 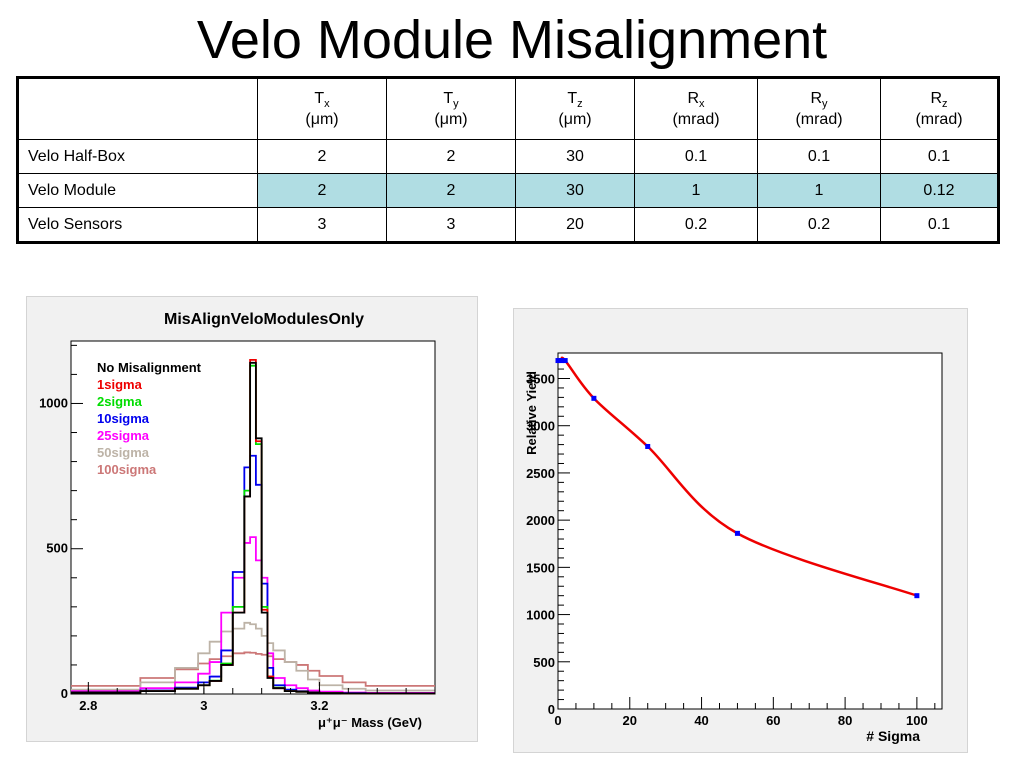 What do you see at coordinates (127, 469) in the screenshot?
I see `legend-entry: 100sigma` at bounding box center [127, 469].